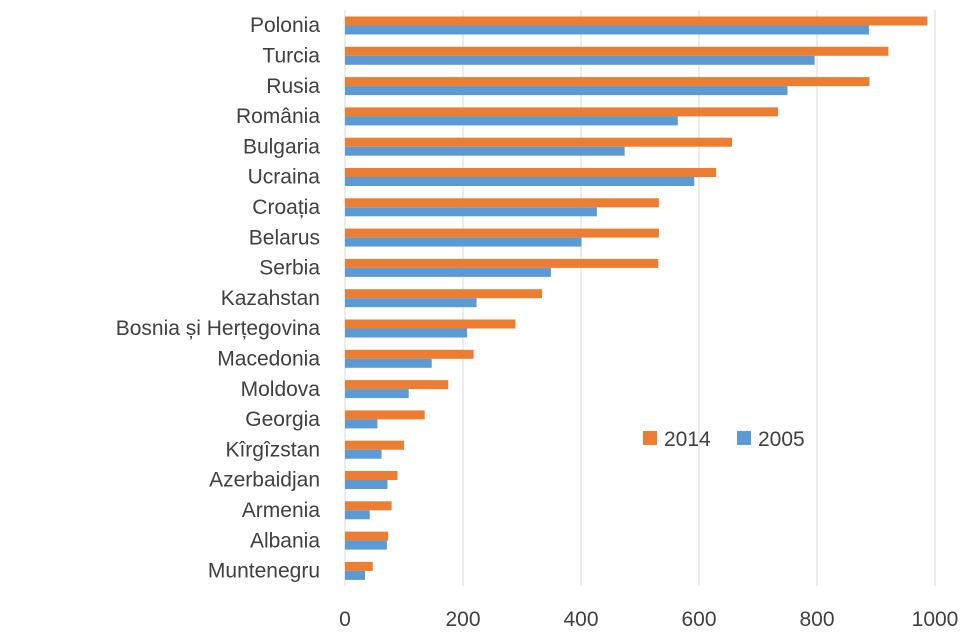 The height and width of the screenshot is (638, 976). I want to click on bar-2005-muntenegru, so click(355, 575).